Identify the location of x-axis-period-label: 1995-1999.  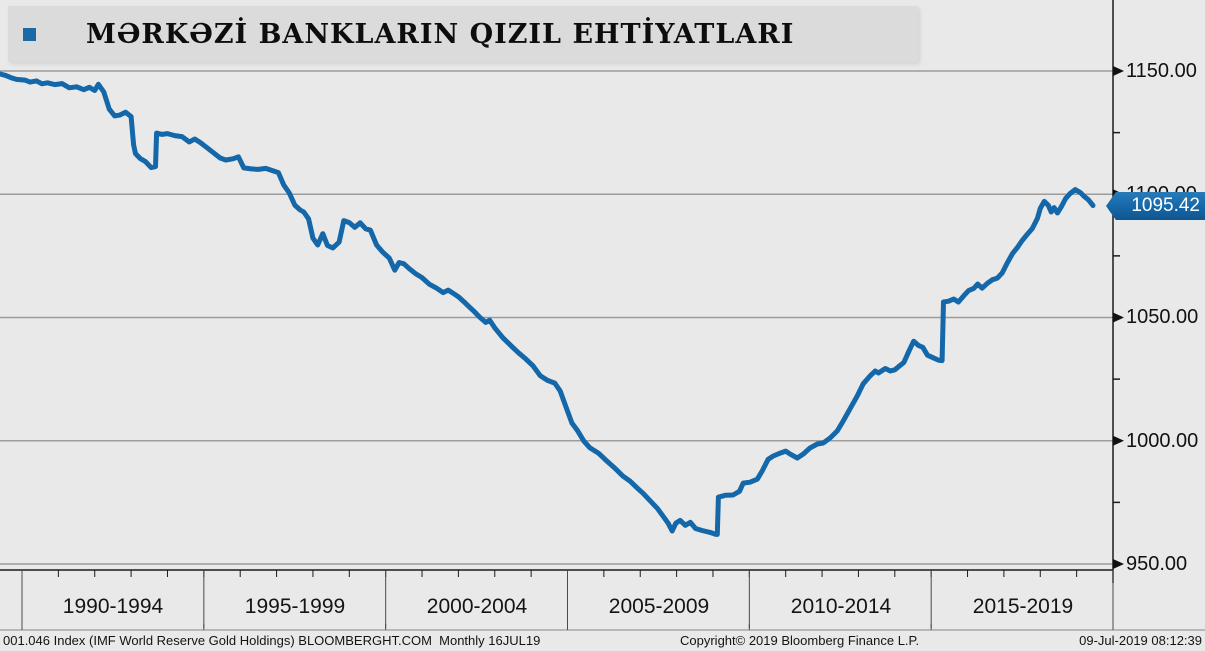
(295, 606).